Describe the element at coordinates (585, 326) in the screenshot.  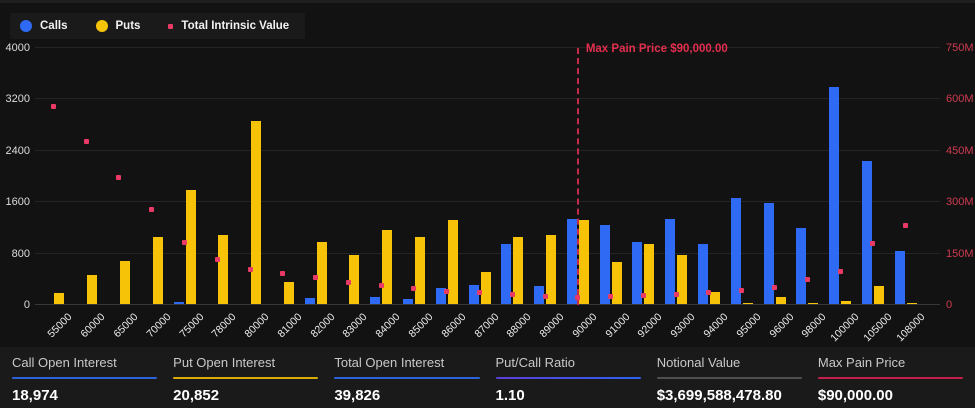
I see `x-axis-label: 90000` at that location.